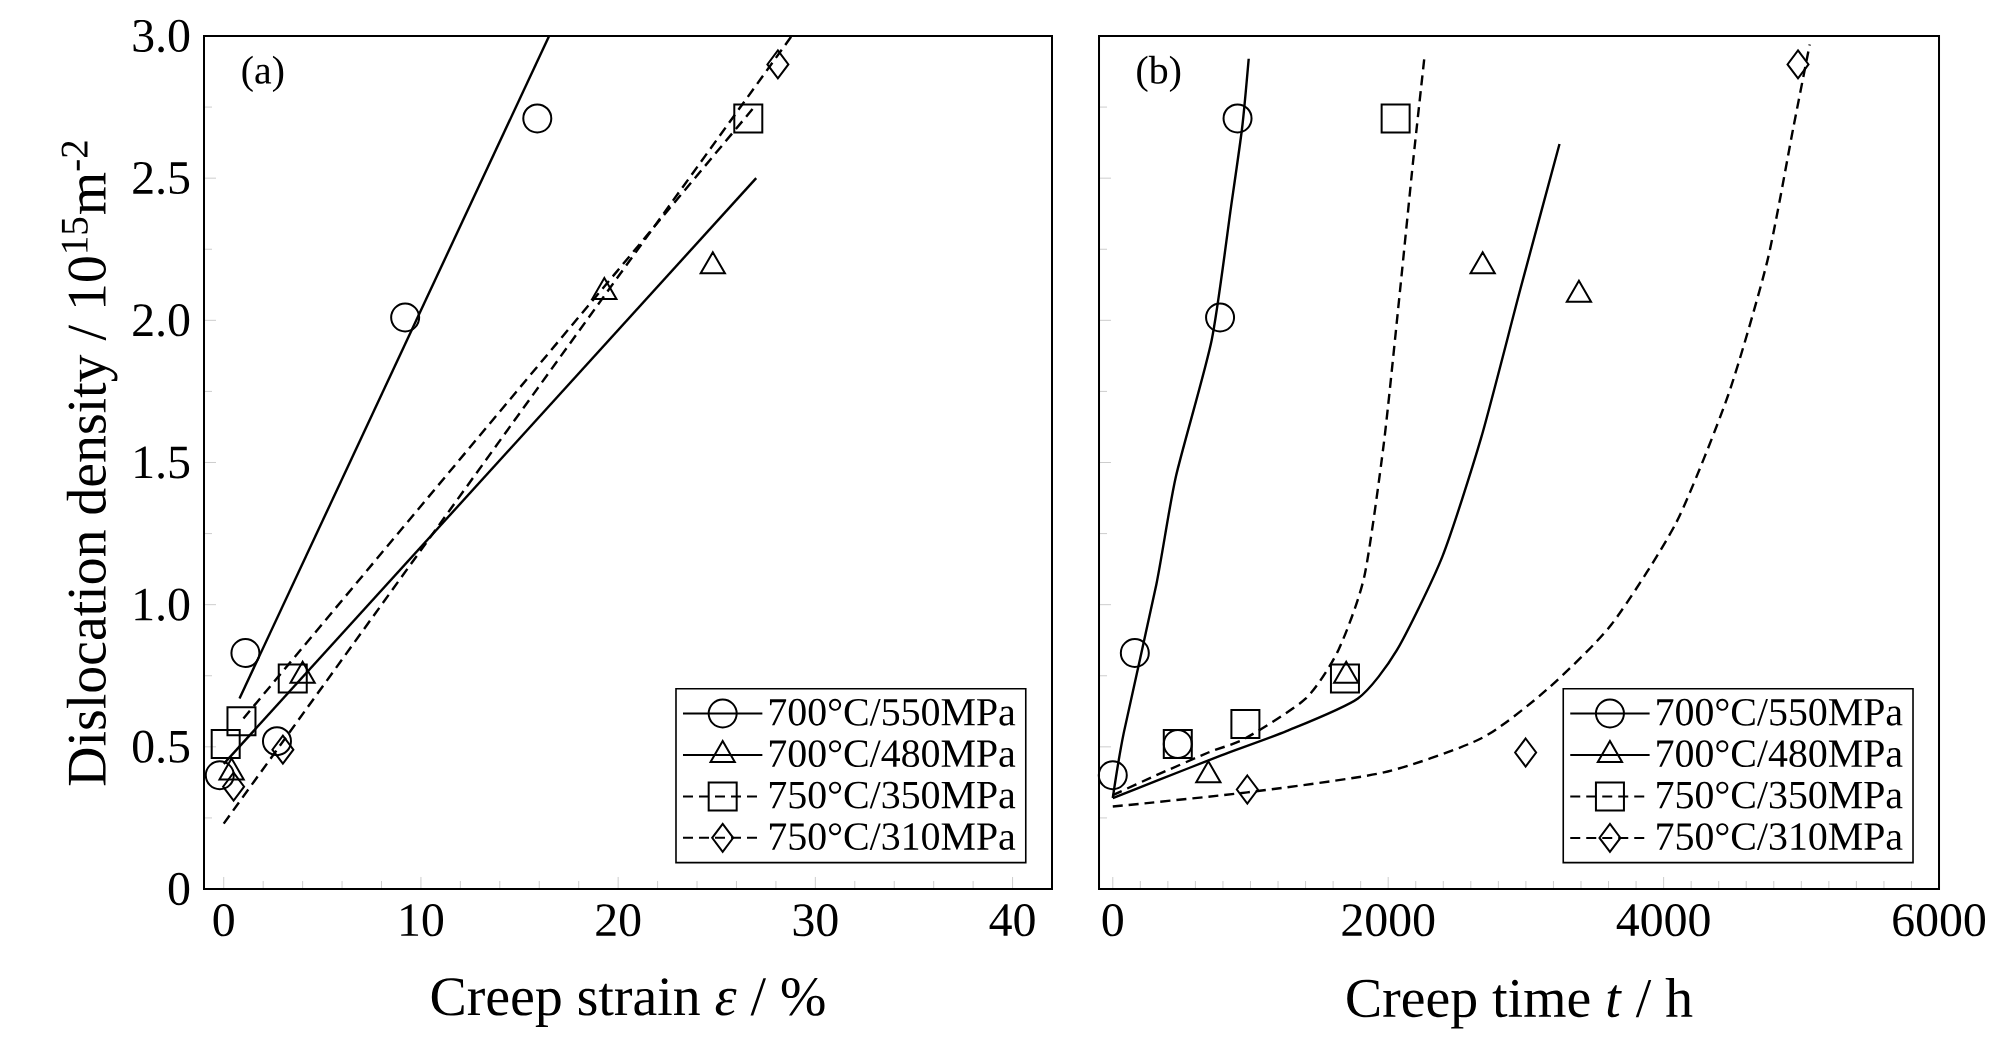 The width and height of the screenshot is (1999, 1056). I want to click on annotation: (b), so click(1159, 73).